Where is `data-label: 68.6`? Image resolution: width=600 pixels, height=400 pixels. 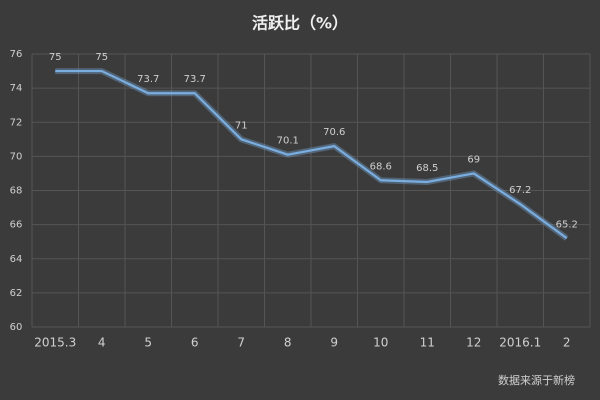 data-label: 68.6 is located at coordinates (381, 166).